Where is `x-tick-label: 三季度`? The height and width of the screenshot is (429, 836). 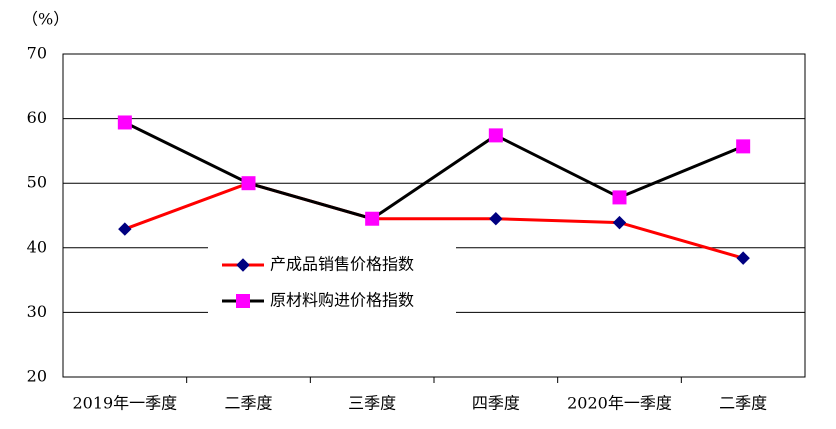 x-tick-label: 三季度 is located at coordinates (372, 403).